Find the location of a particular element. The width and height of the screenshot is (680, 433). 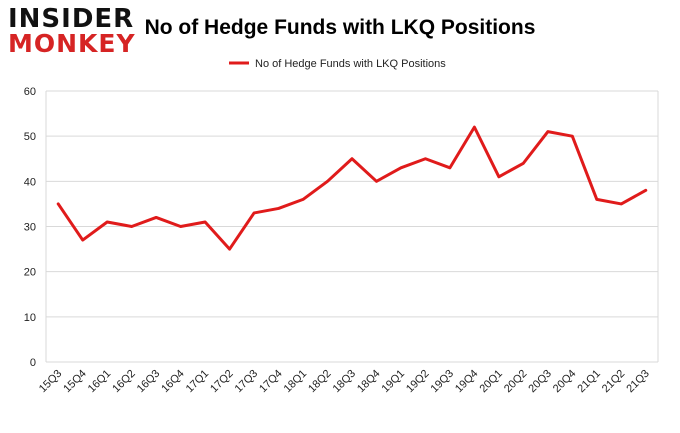

x-tick-label: 21Q1 is located at coordinates (589, 382).